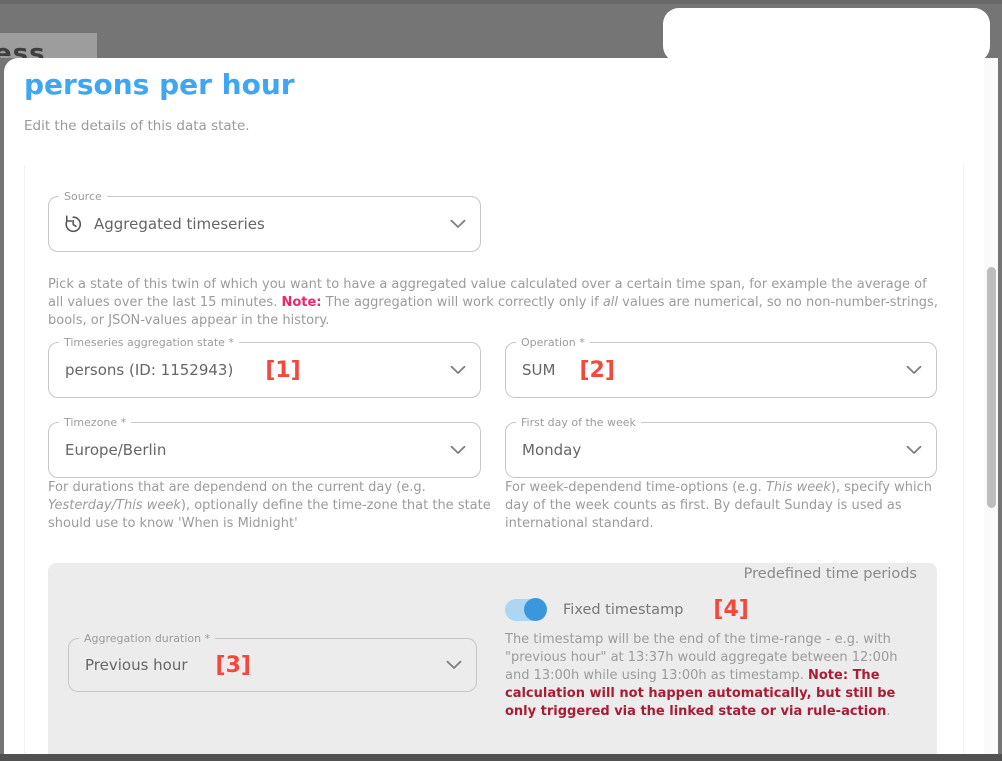 The width and height of the screenshot is (1002, 761). Describe the element at coordinates (73, 224) in the screenshot. I see `history-icon` at that location.